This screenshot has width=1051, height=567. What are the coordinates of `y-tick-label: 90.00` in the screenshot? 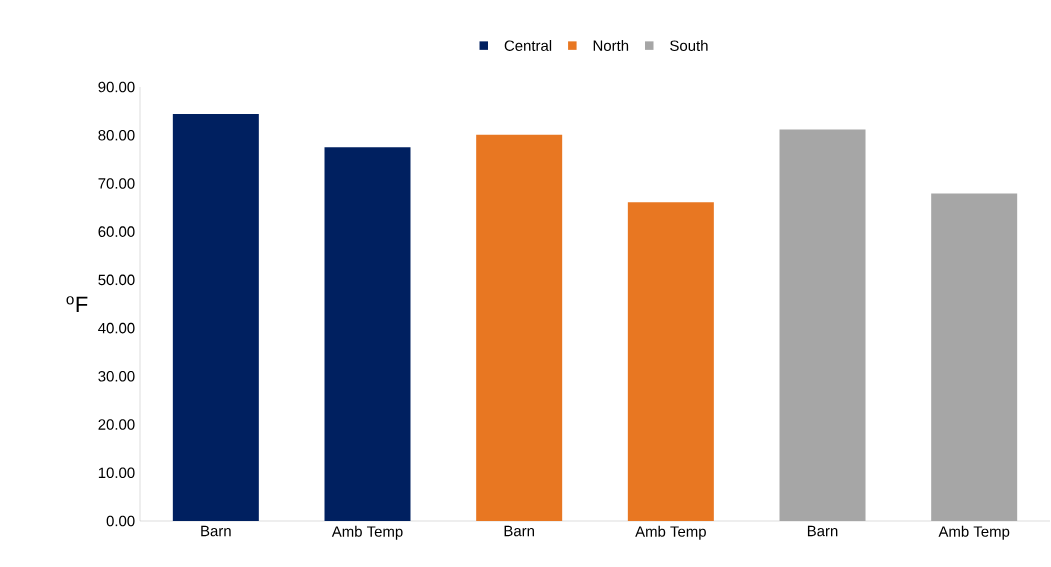 It's located at (116, 87).